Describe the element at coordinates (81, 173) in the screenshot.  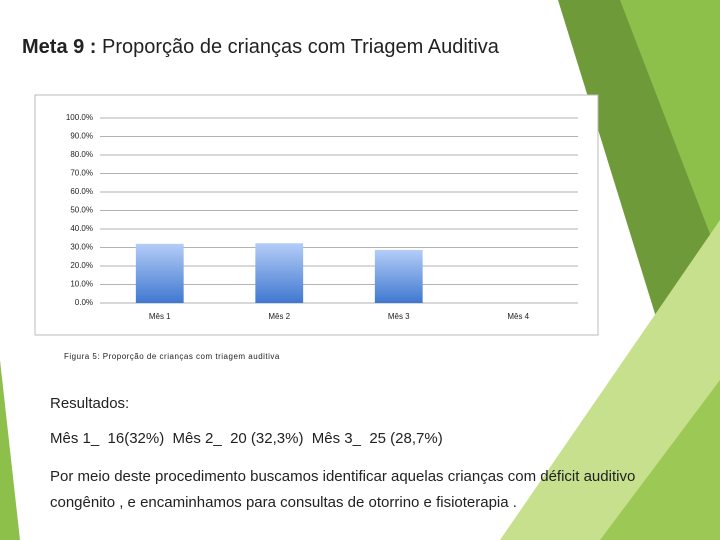
I see `y-tick-label: 70.0%` at that location.